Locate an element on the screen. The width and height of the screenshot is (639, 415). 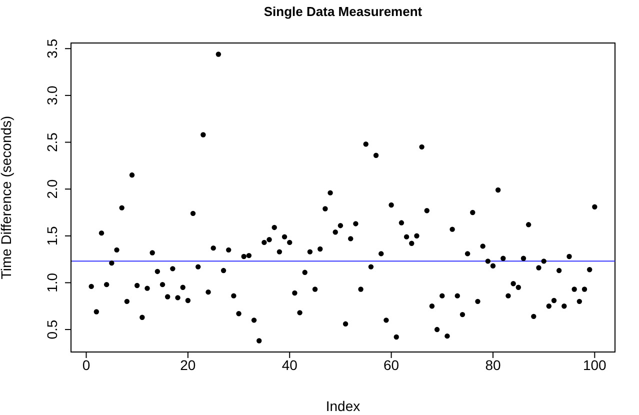
y-tick-label: 3.5 is located at coordinates (52, 48).